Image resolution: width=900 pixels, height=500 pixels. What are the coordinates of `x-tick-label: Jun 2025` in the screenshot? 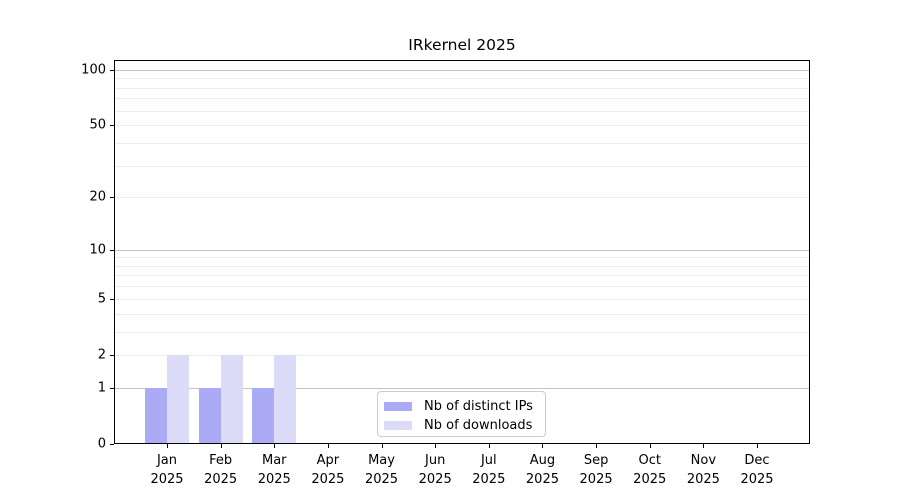 It's located at (435, 470).